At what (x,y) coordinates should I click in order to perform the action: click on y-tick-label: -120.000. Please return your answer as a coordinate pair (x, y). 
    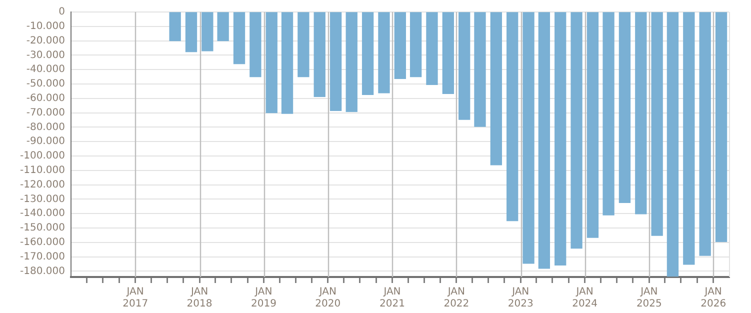
    Looking at the image, I should click on (42, 184).